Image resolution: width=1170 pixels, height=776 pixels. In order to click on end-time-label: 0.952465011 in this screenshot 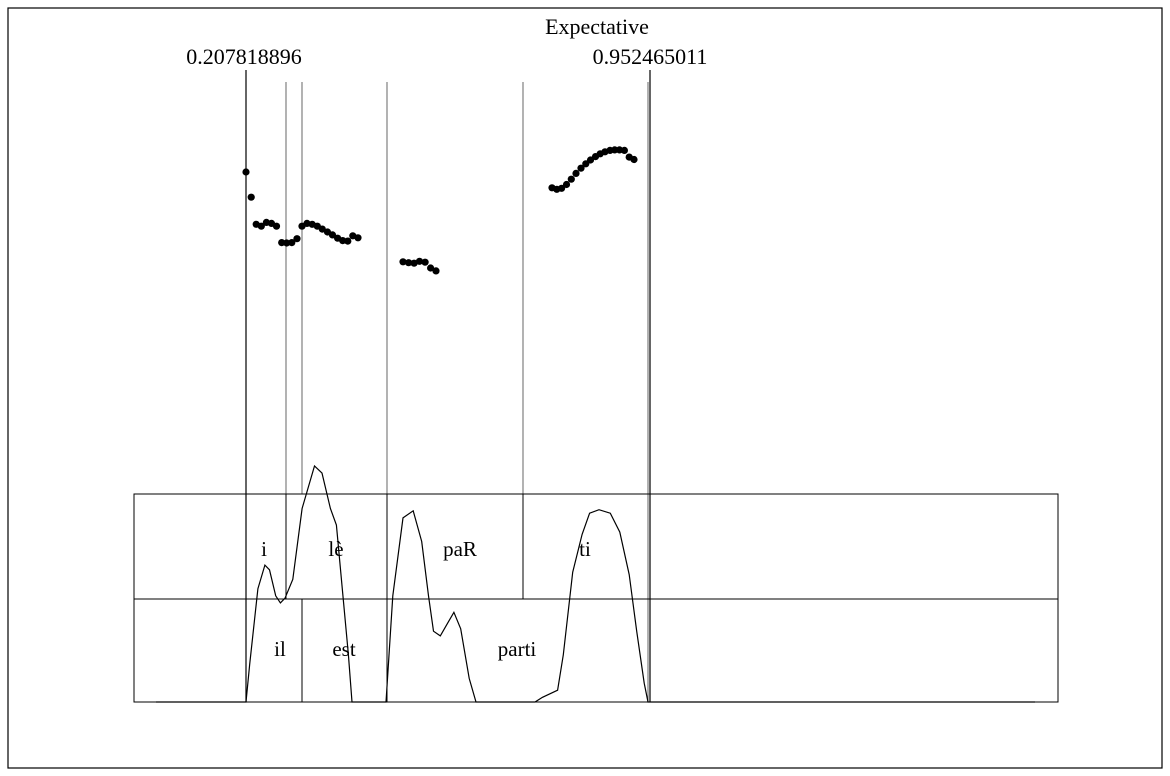, I will do `click(650, 56)`.